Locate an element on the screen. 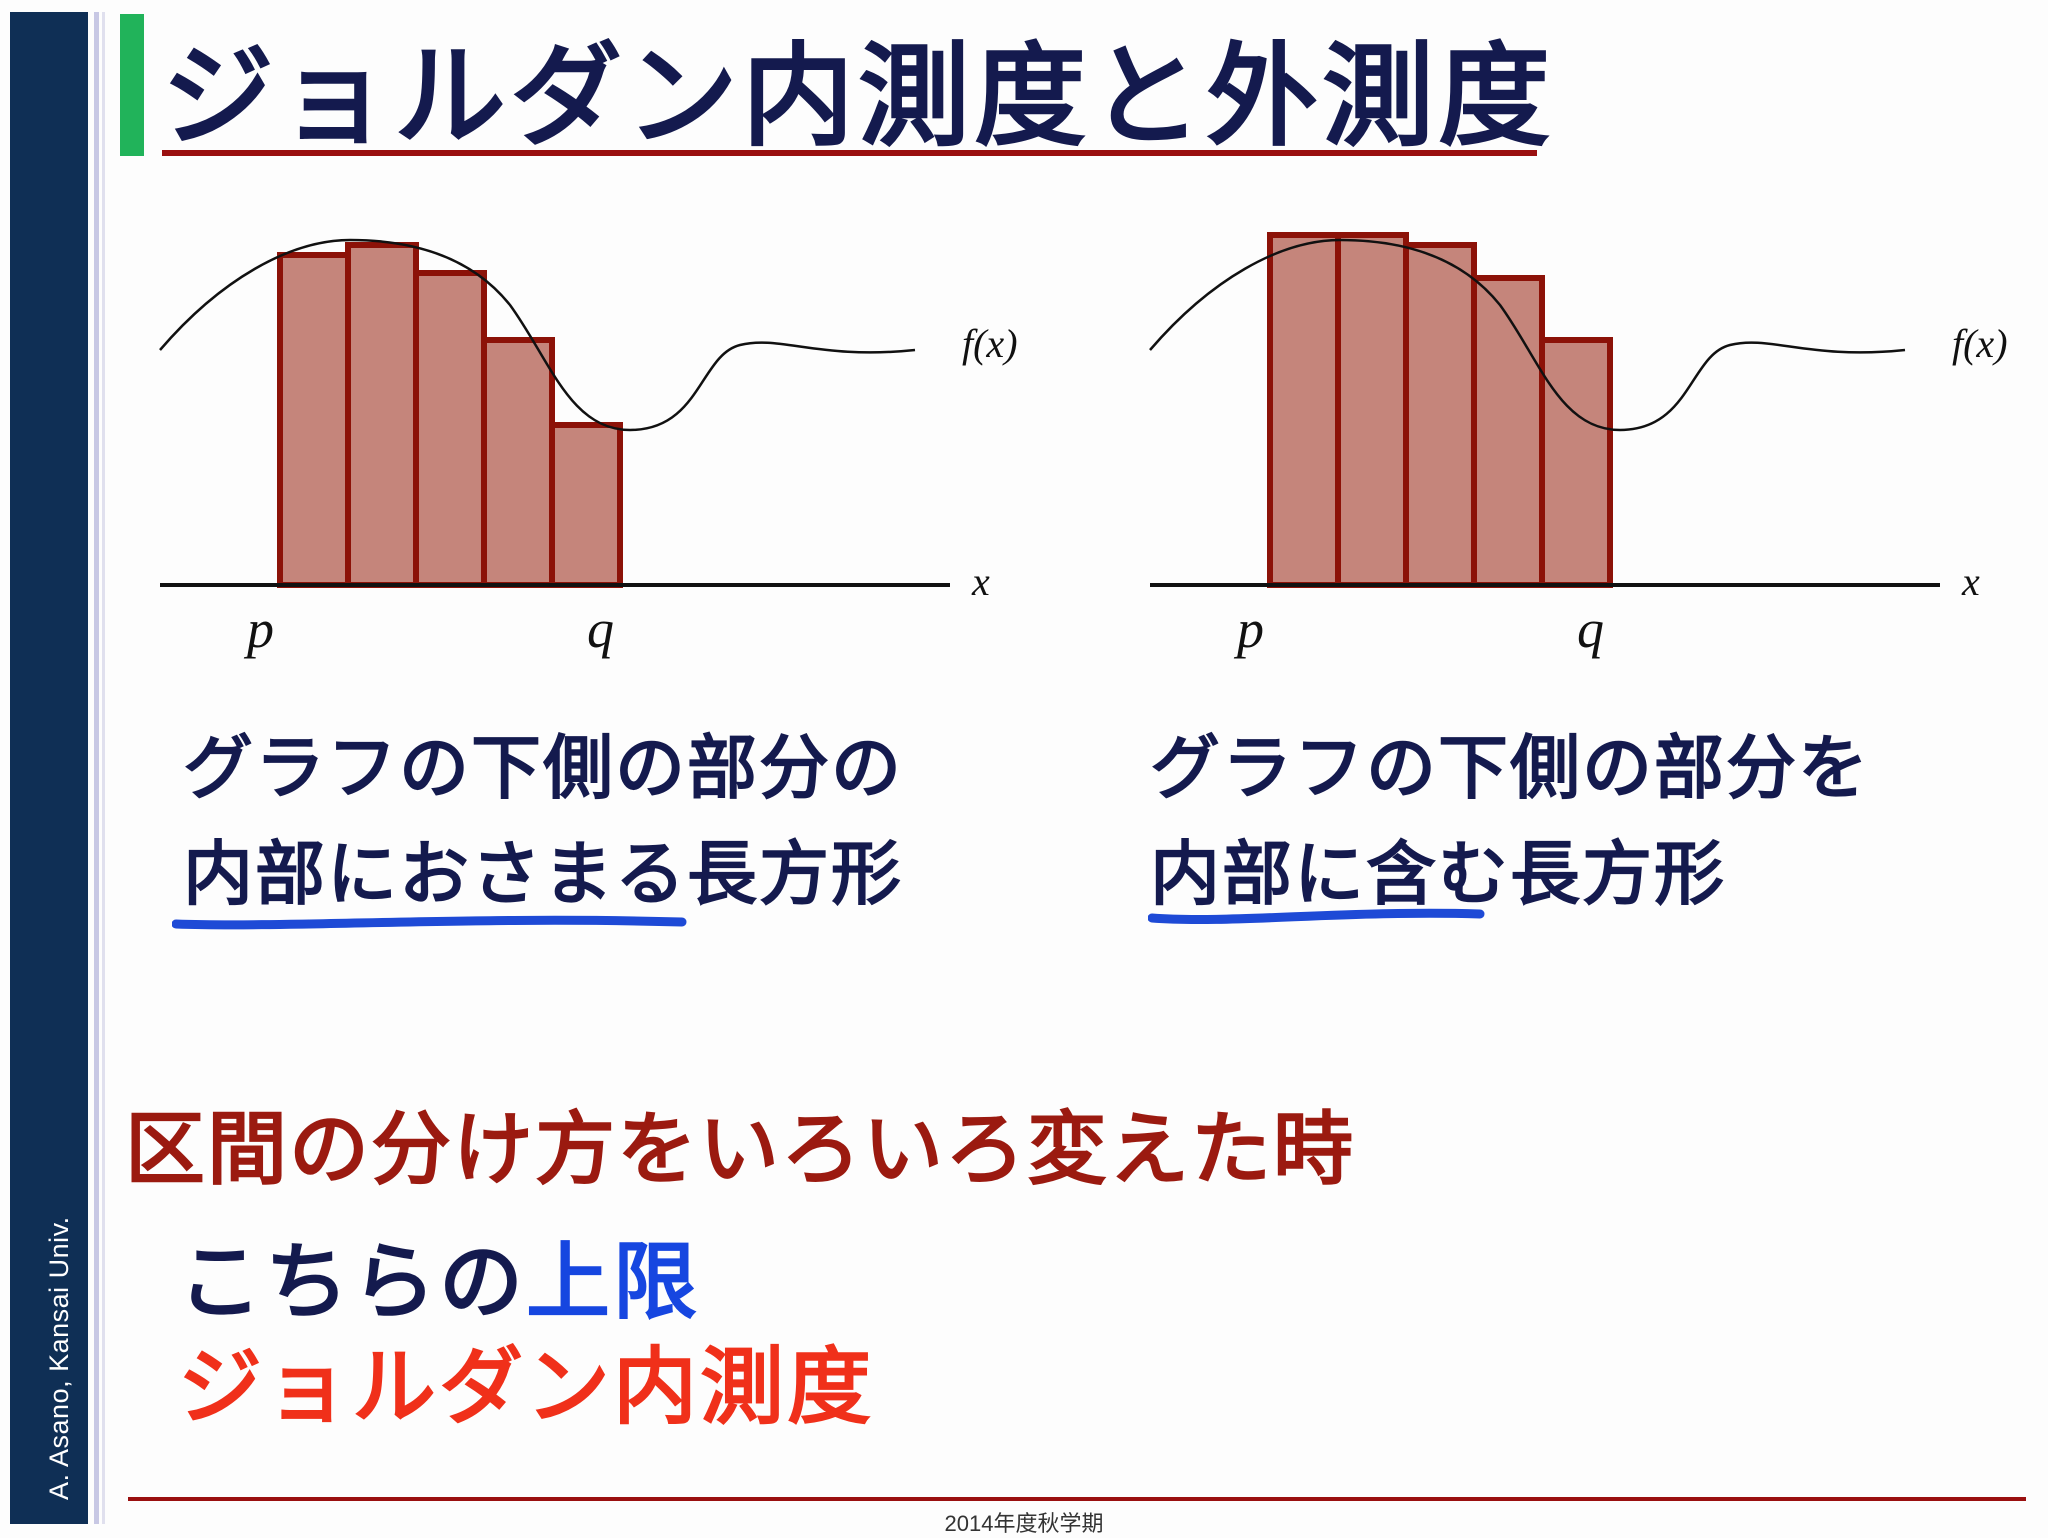  inner-measure-term: ジョルダン内測度 is located at coordinates (526, 1387).